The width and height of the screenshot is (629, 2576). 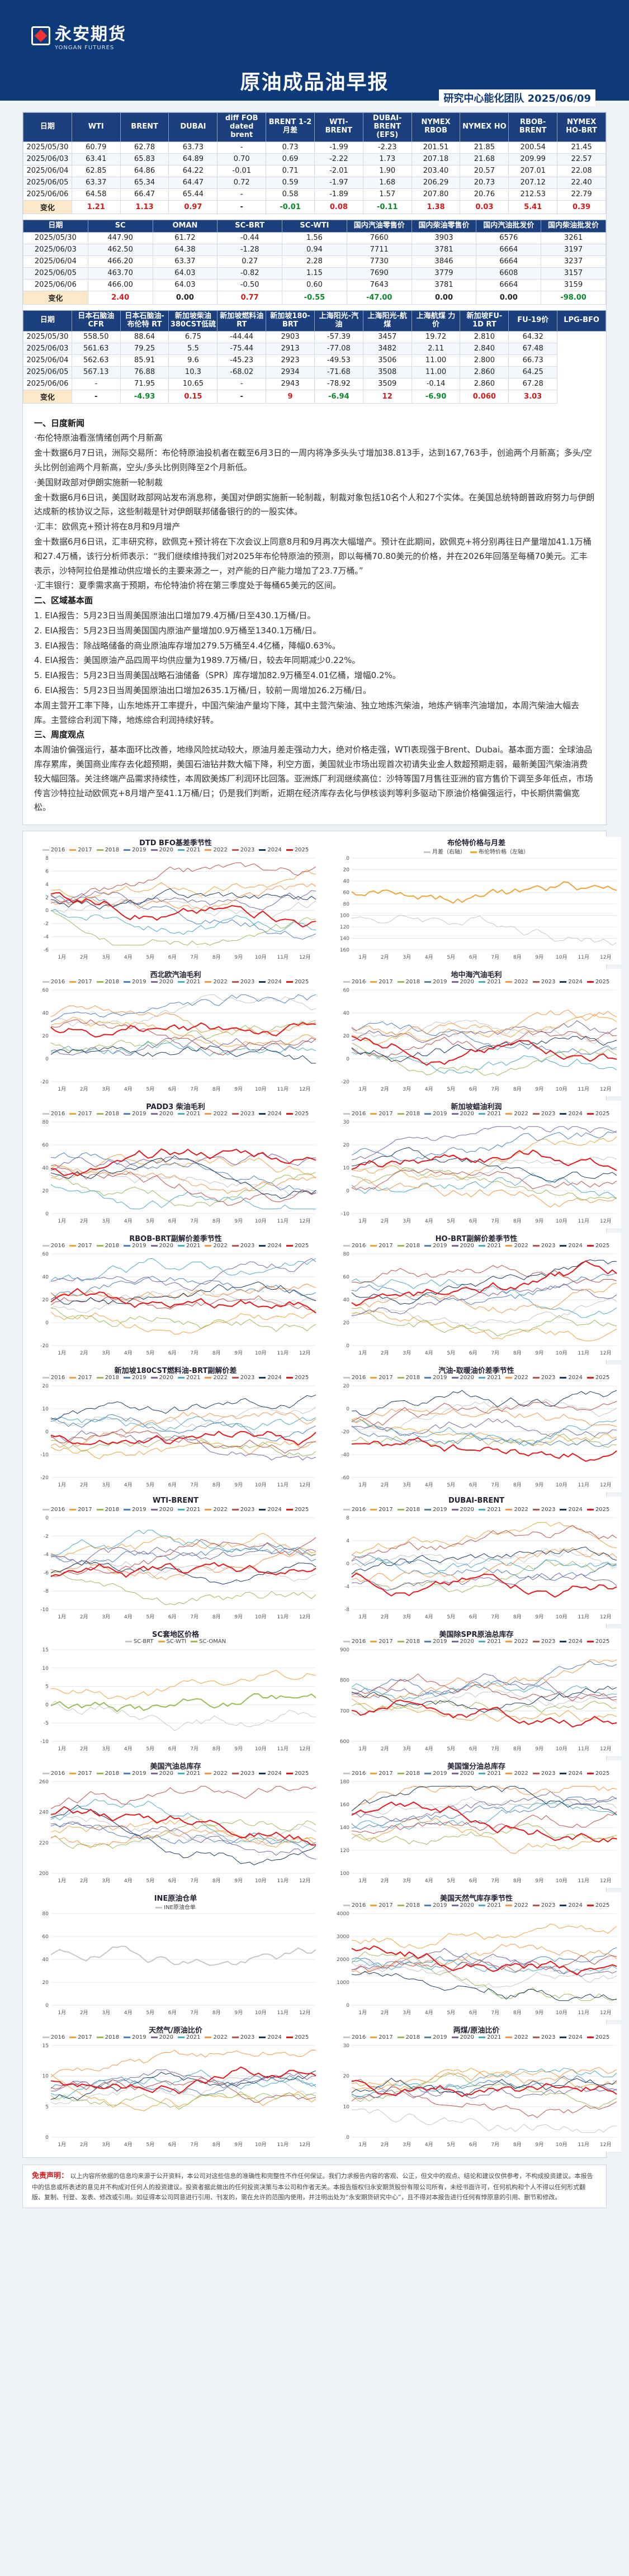 What do you see at coordinates (193, 397) in the screenshot?
I see `change-cell: 0.15` at bounding box center [193, 397].